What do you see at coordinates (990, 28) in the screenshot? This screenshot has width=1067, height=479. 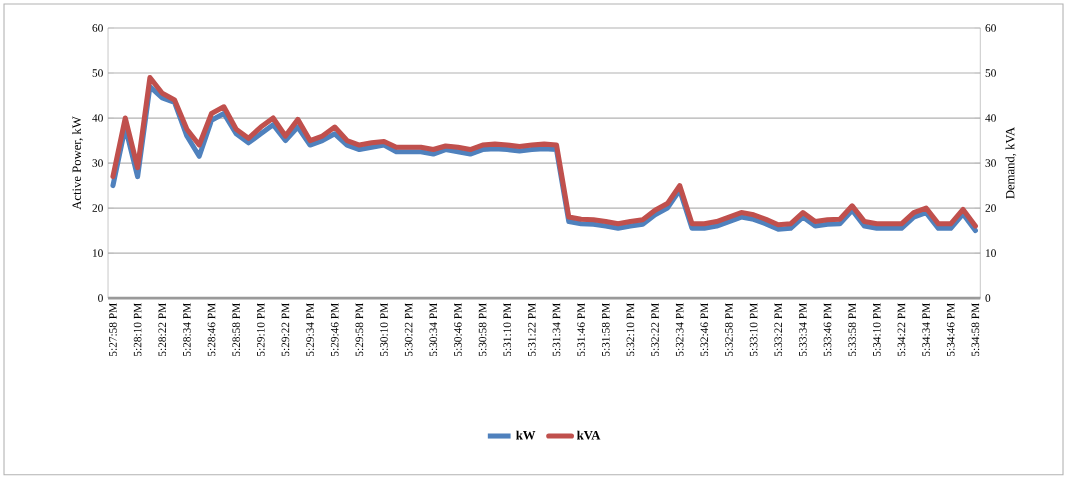 I see `y2-tick-label: 60` at bounding box center [990, 28].